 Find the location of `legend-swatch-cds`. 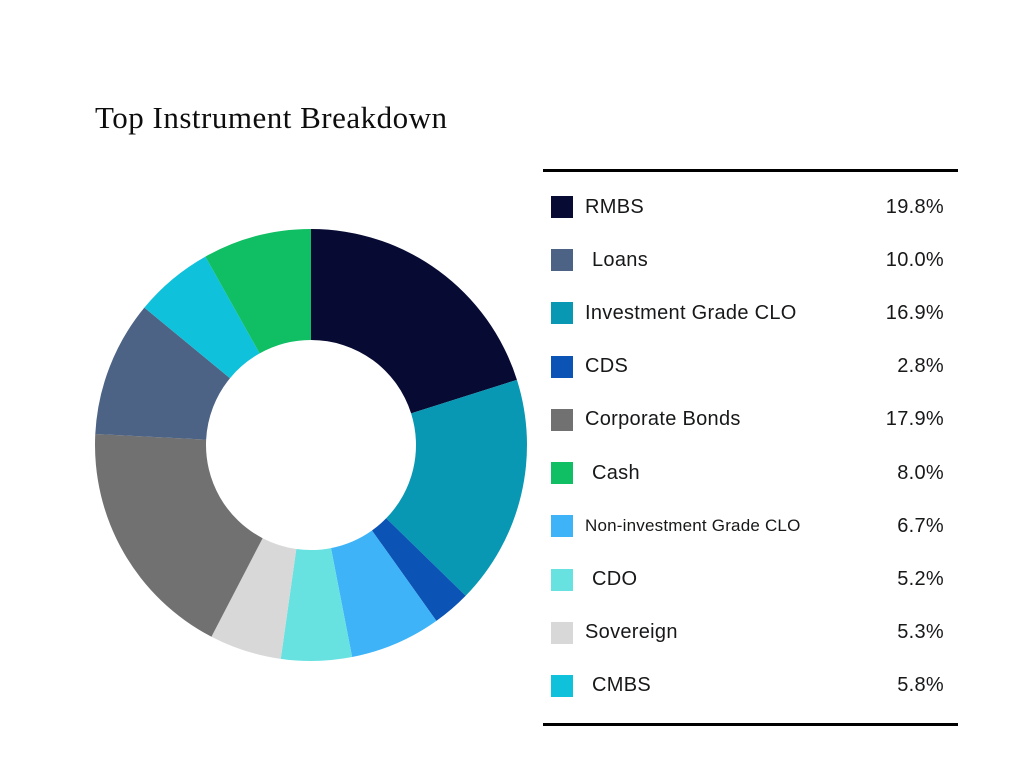

legend-swatch-cds is located at coordinates (562, 366).